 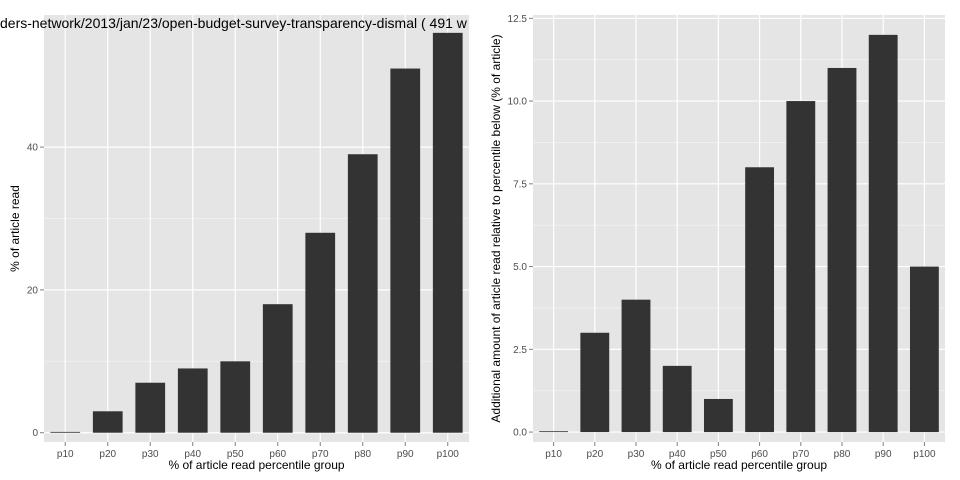 What do you see at coordinates (520, 433) in the screenshot?
I see `right-y-tick-label: 0.0` at bounding box center [520, 433].